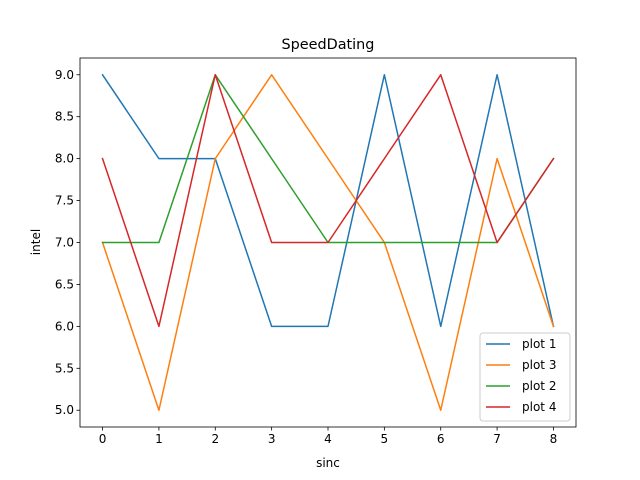  Describe the element at coordinates (64, 75) in the screenshot. I see `y-tick-label: 9.0` at that location.